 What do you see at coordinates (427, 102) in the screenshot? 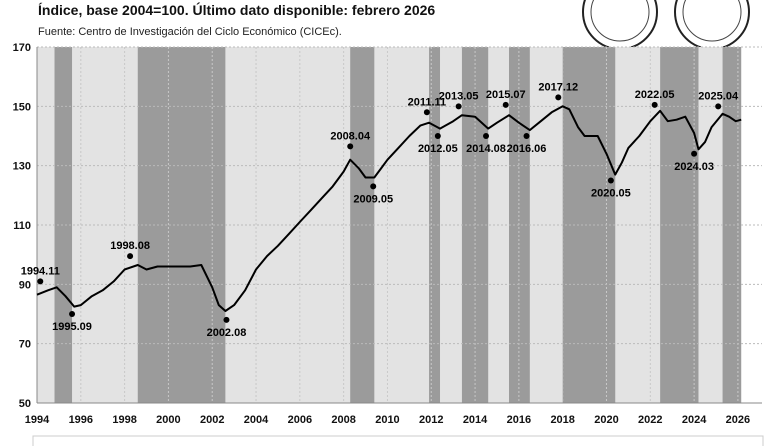
I see `annotation-label: 2011.11` at bounding box center [427, 102].